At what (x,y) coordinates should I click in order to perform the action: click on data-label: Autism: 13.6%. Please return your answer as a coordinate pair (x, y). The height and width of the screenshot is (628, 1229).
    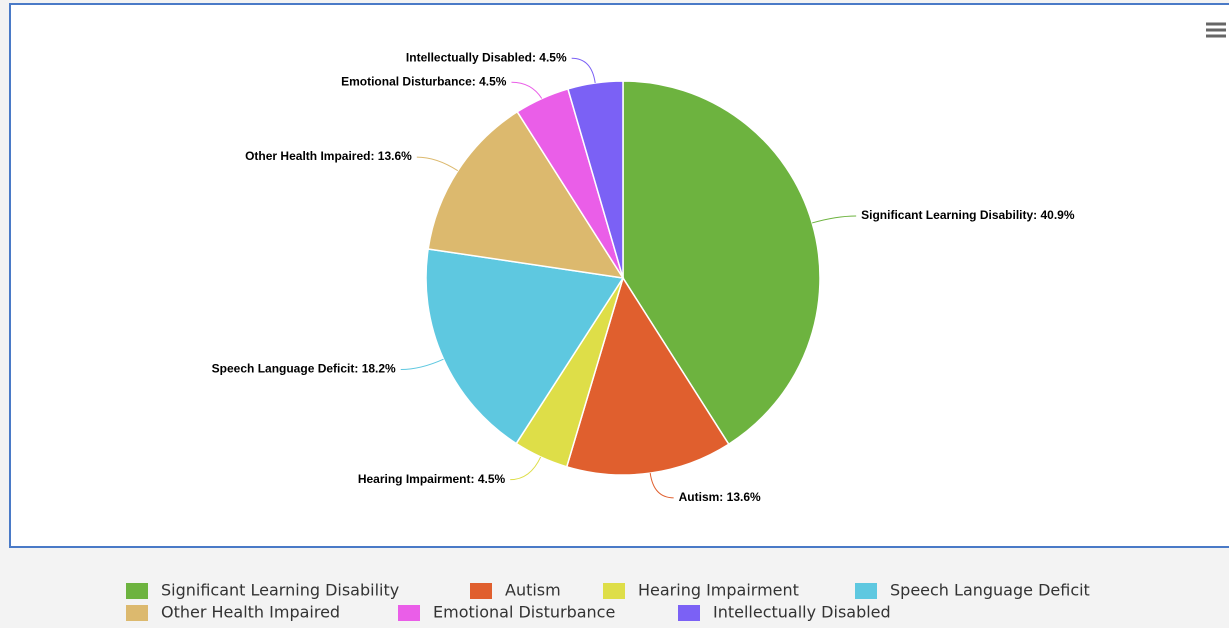
    Looking at the image, I should click on (720, 497).